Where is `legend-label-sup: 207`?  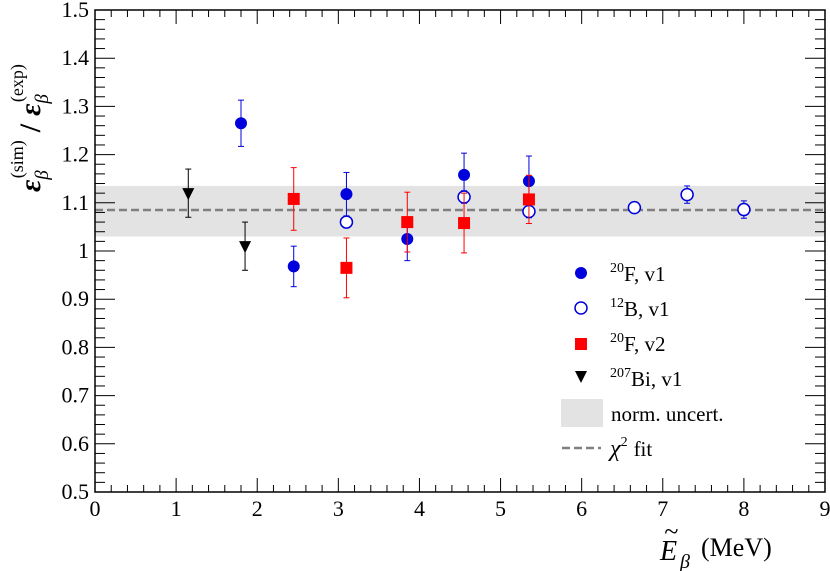
legend-label-sup: 207 is located at coordinates (620, 373).